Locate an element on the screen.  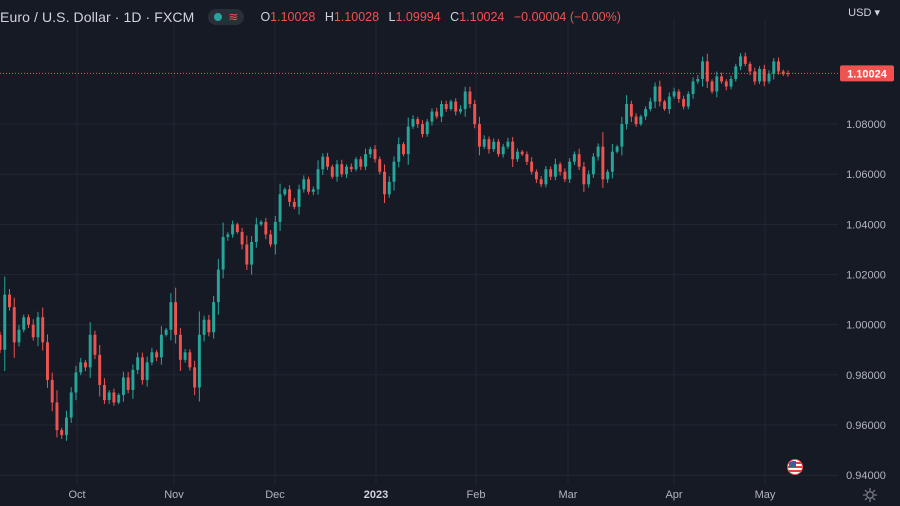
symbol-title: Euro / U.S. Dollar · 1D · FXCM is located at coordinates (97, 17).